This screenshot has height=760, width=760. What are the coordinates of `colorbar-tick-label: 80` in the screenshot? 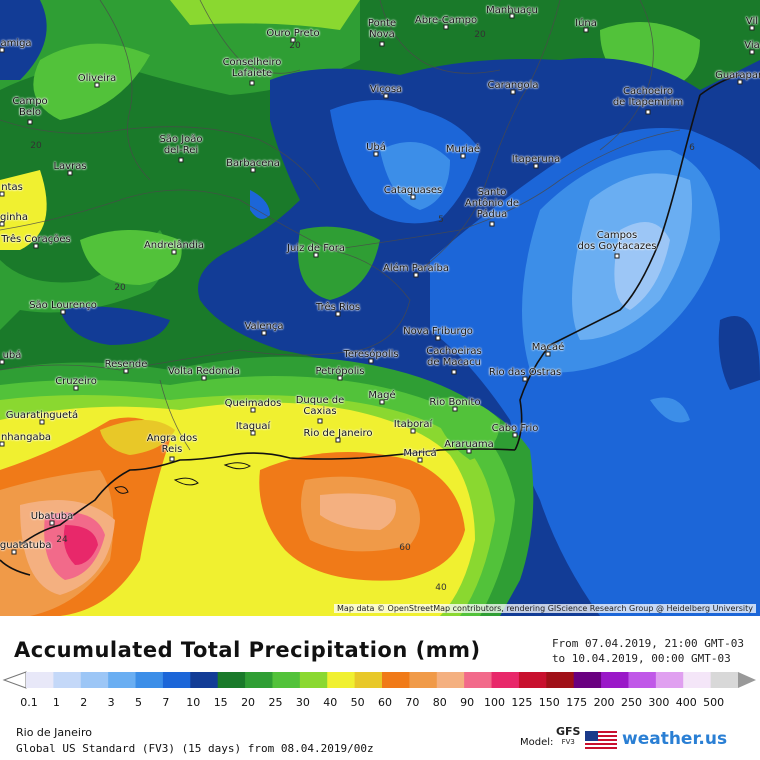 It's located at (439, 702).